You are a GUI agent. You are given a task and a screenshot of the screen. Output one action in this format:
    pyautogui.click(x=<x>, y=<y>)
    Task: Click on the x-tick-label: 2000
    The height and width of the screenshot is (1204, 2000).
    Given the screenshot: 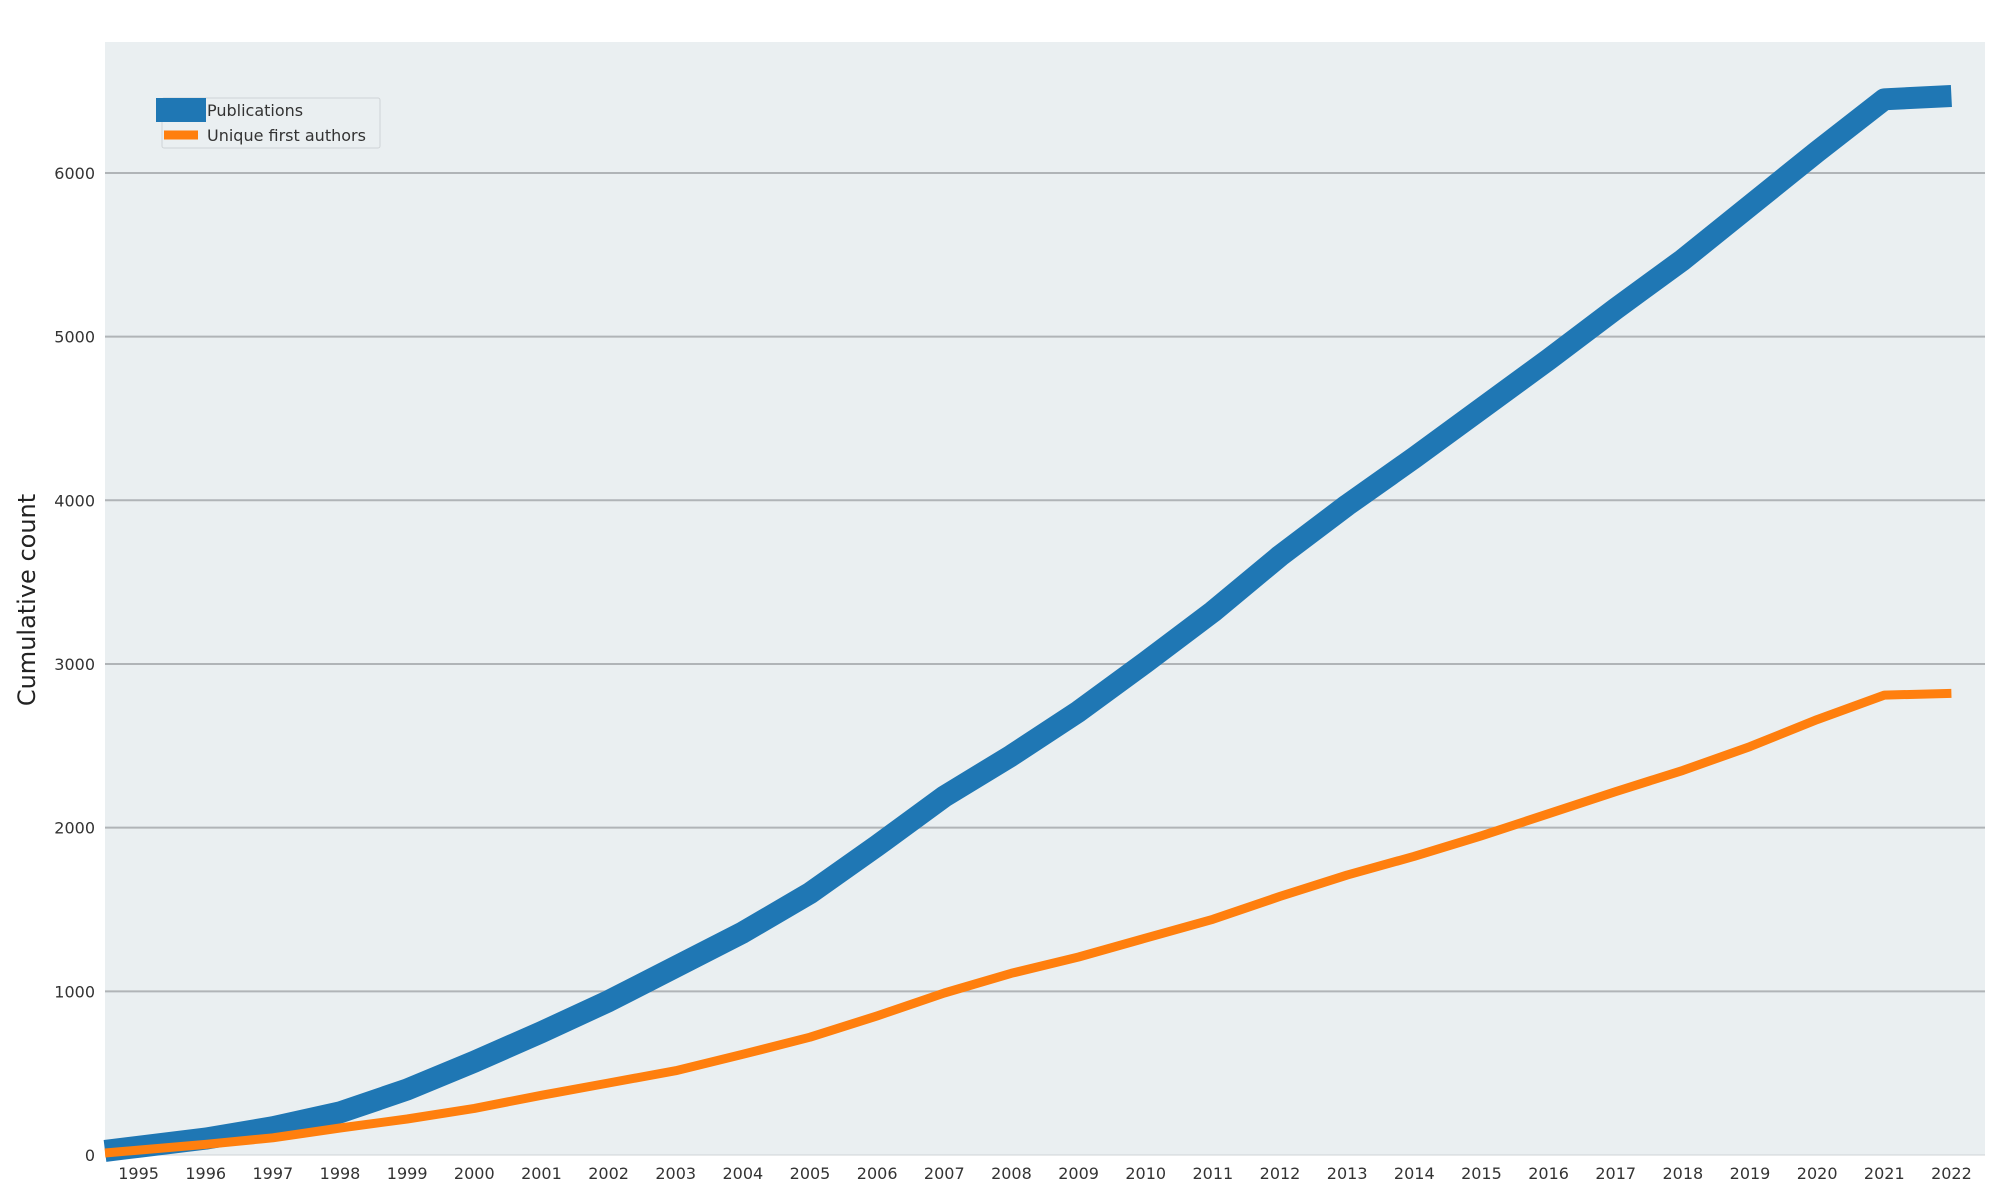 What is the action you would take?
    pyautogui.click(x=474, y=1173)
    